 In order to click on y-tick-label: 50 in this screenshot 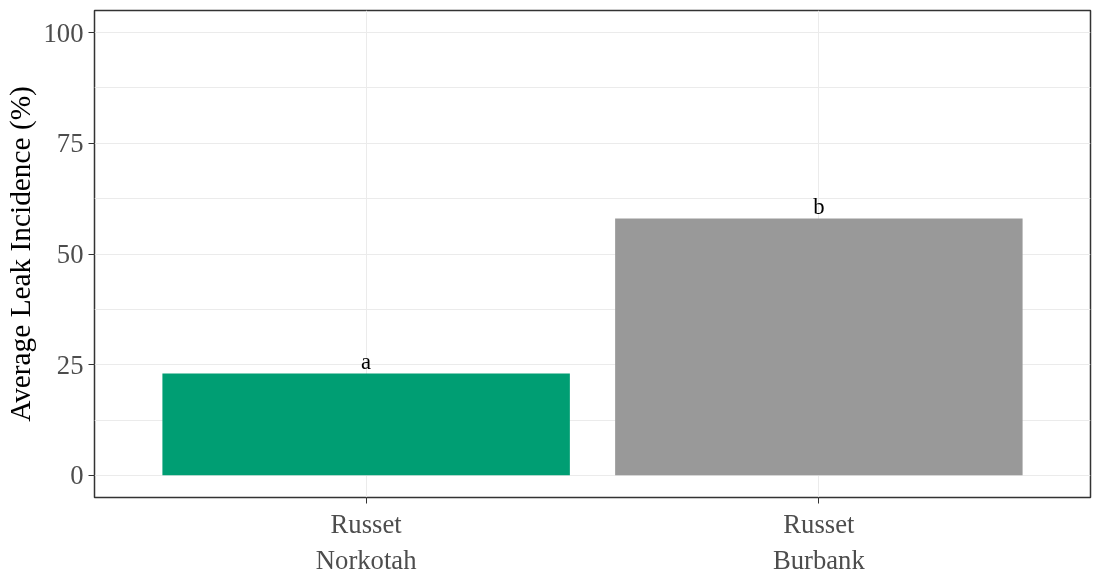, I will do `click(70, 254)`.